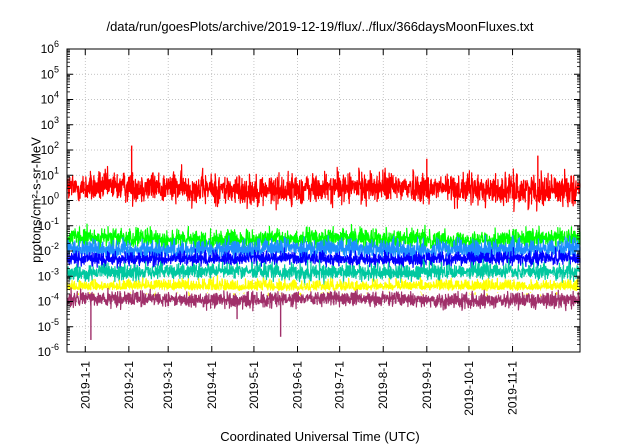 The image size is (640, 448). What do you see at coordinates (48, 224) in the screenshot?
I see `y-tick-label: 10⁻¹` at bounding box center [48, 224].